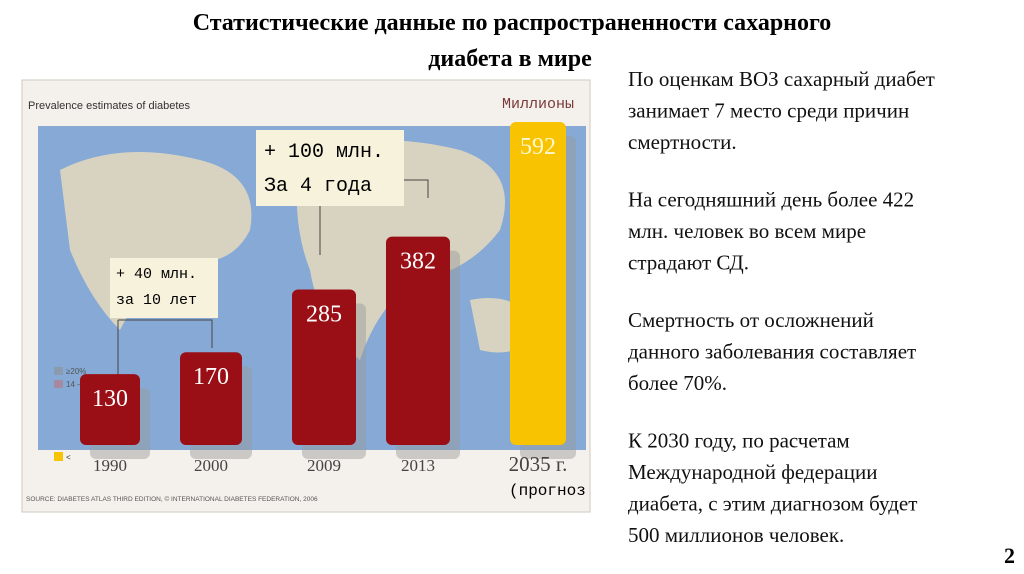 The height and width of the screenshot is (574, 1024). I want to click on paragraph-line: более 70%., so click(677, 383).